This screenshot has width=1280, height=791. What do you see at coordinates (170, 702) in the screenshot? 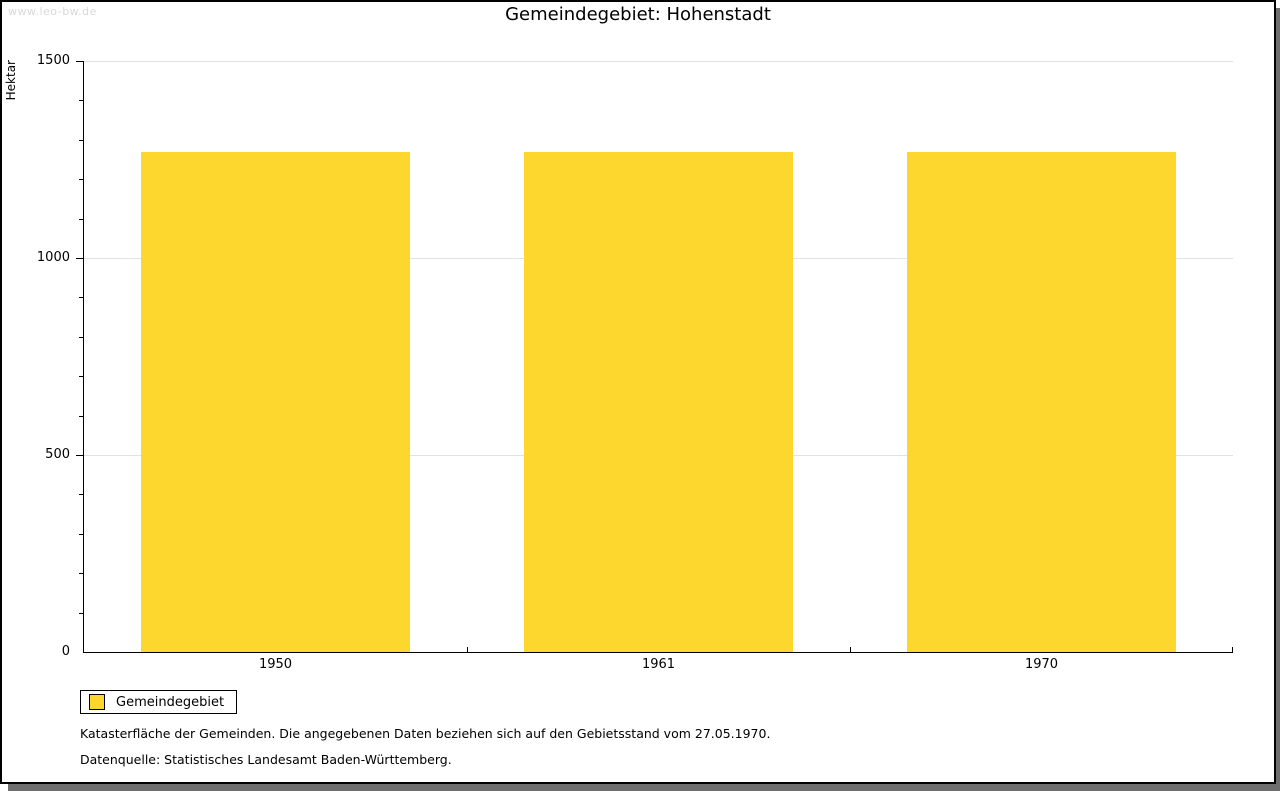
I see `legend-label: Gemeindegebiet` at bounding box center [170, 702].